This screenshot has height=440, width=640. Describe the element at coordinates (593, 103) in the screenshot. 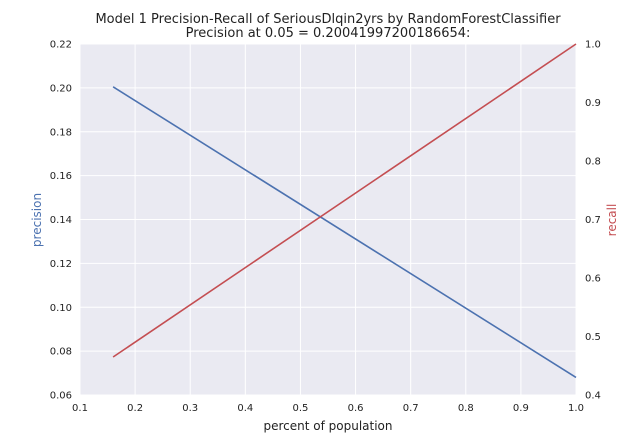

I see `y-tick-label-right: 0.9` at that location.